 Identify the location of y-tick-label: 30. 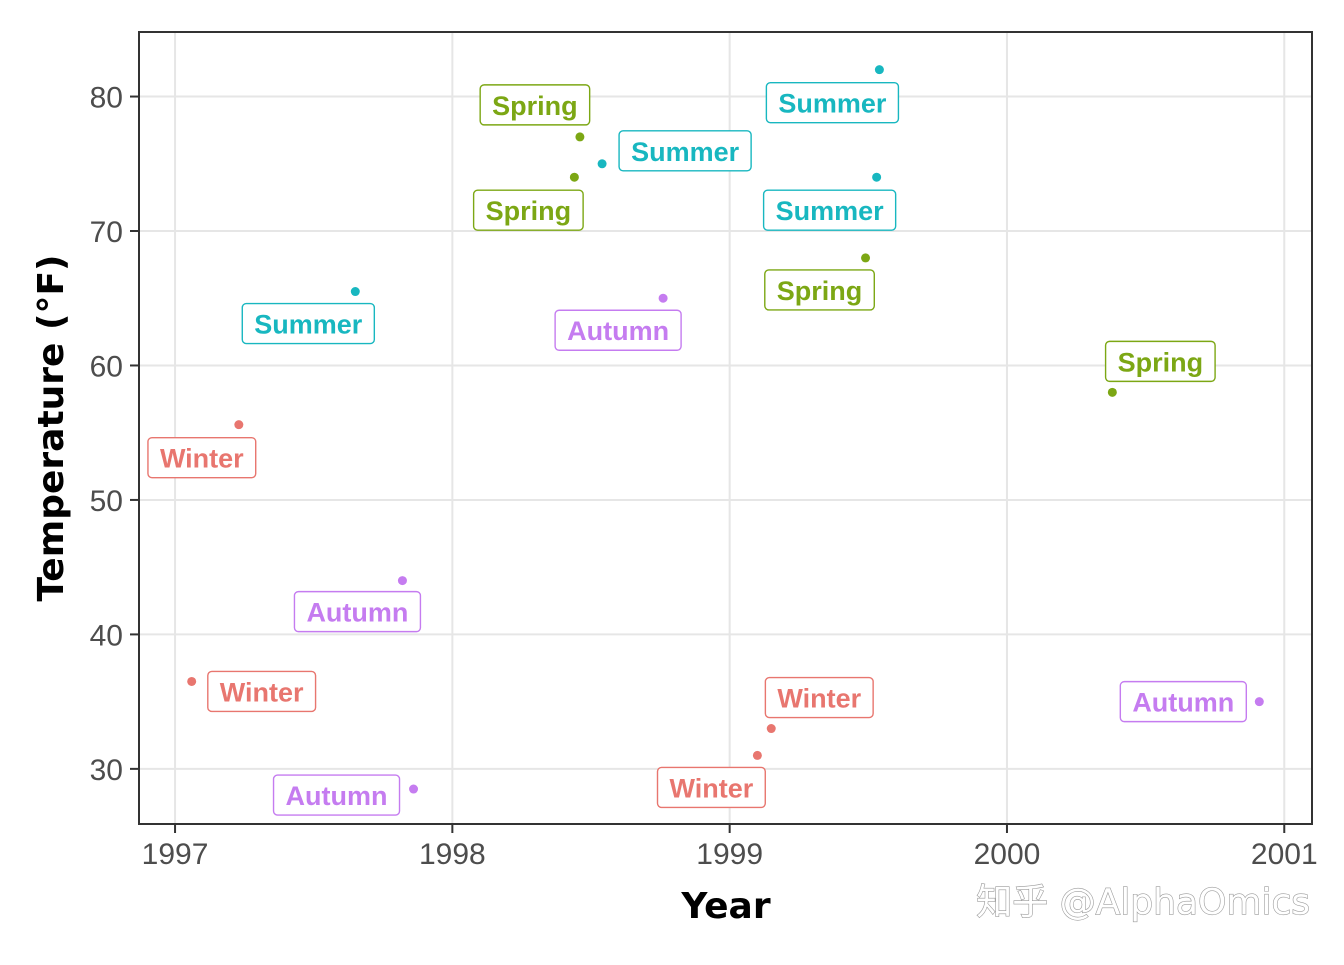
(106, 770).